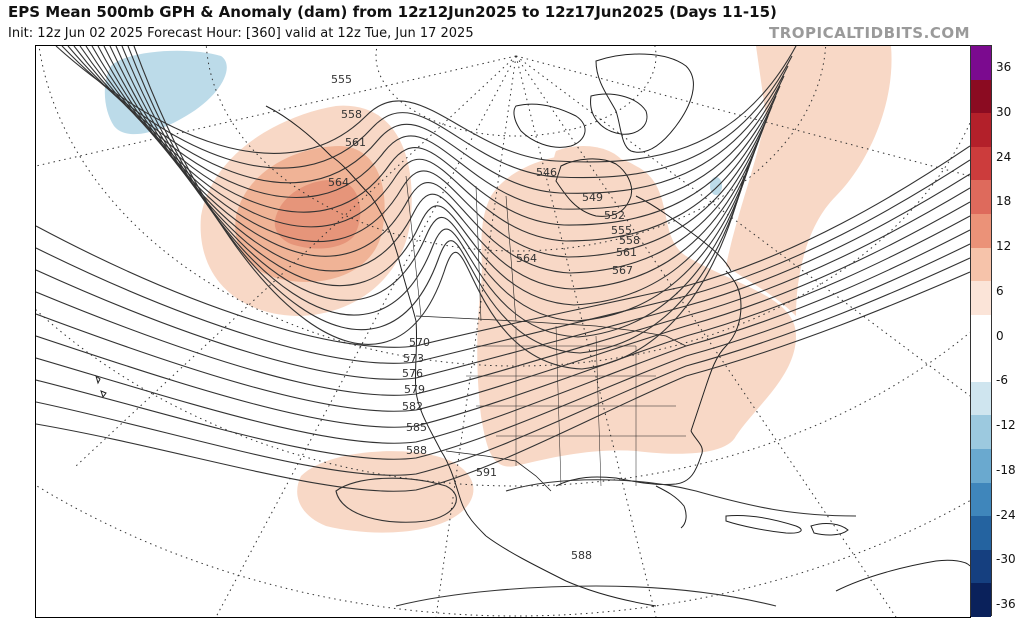 This screenshot has width=1024, height=638. What do you see at coordinates (1004, 201) in the screenshot?
I see `colorbar-tick-label: 18` at bounding box center [1004, 201].